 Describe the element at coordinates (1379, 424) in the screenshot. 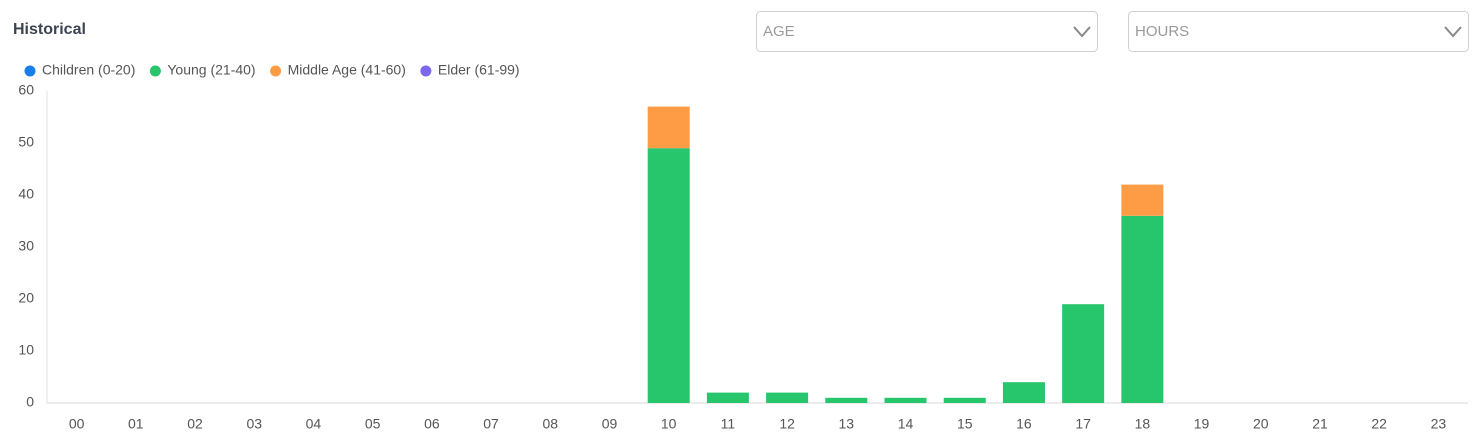

I see `x-tick-label: 22` at that location.